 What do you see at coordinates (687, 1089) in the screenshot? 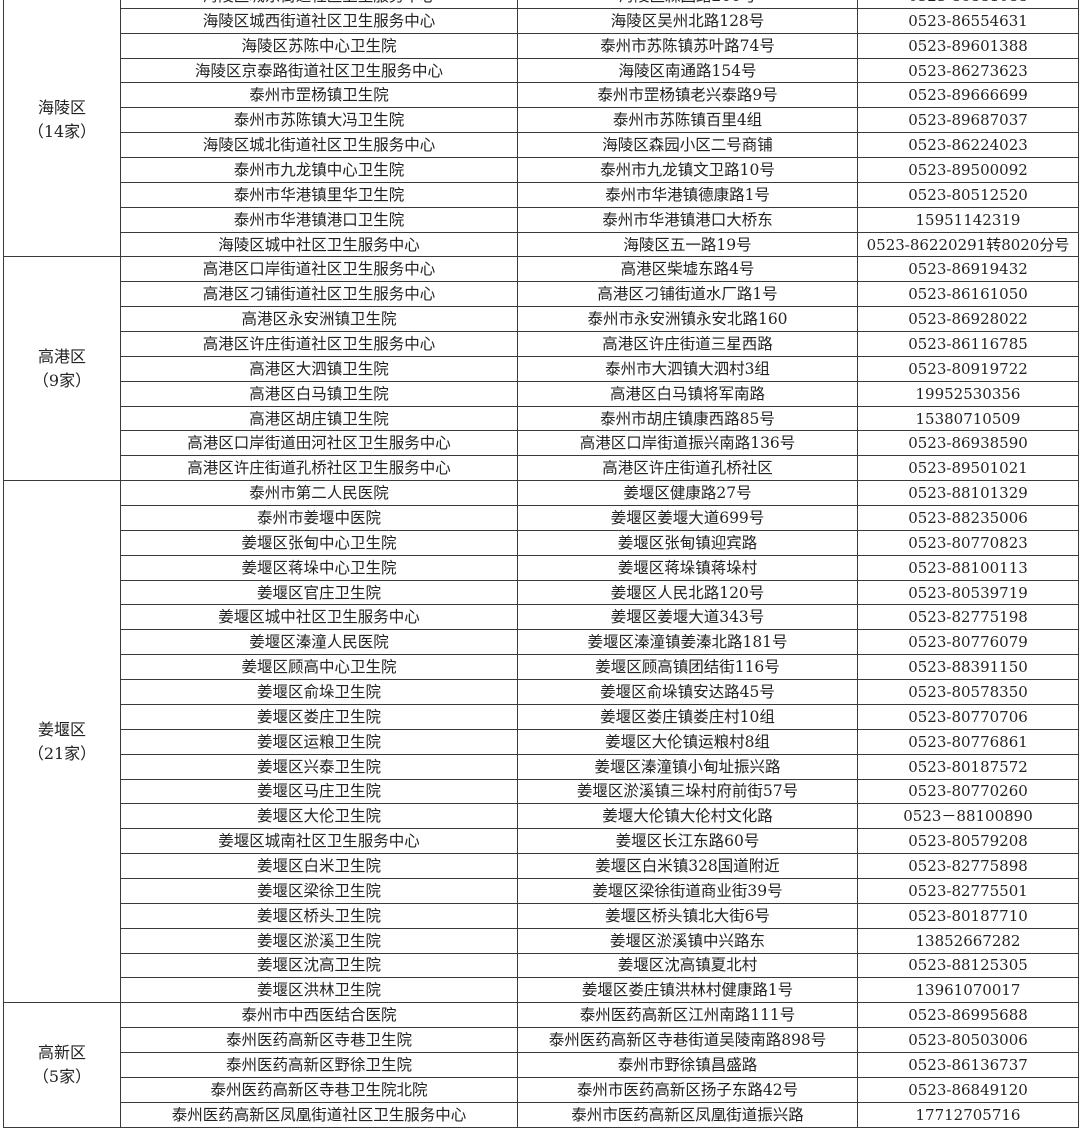
I see `clinic-address-cell: 泰州市医药高新区扬子东路42号` at bounding box center [687, 1089].